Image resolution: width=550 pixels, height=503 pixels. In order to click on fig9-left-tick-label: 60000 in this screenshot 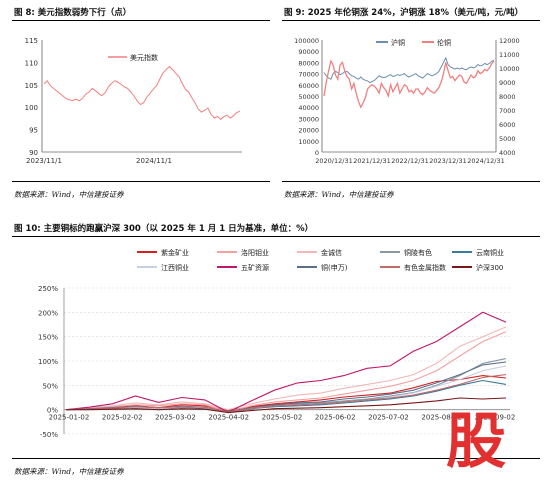, I will do `click(308, 86)`.